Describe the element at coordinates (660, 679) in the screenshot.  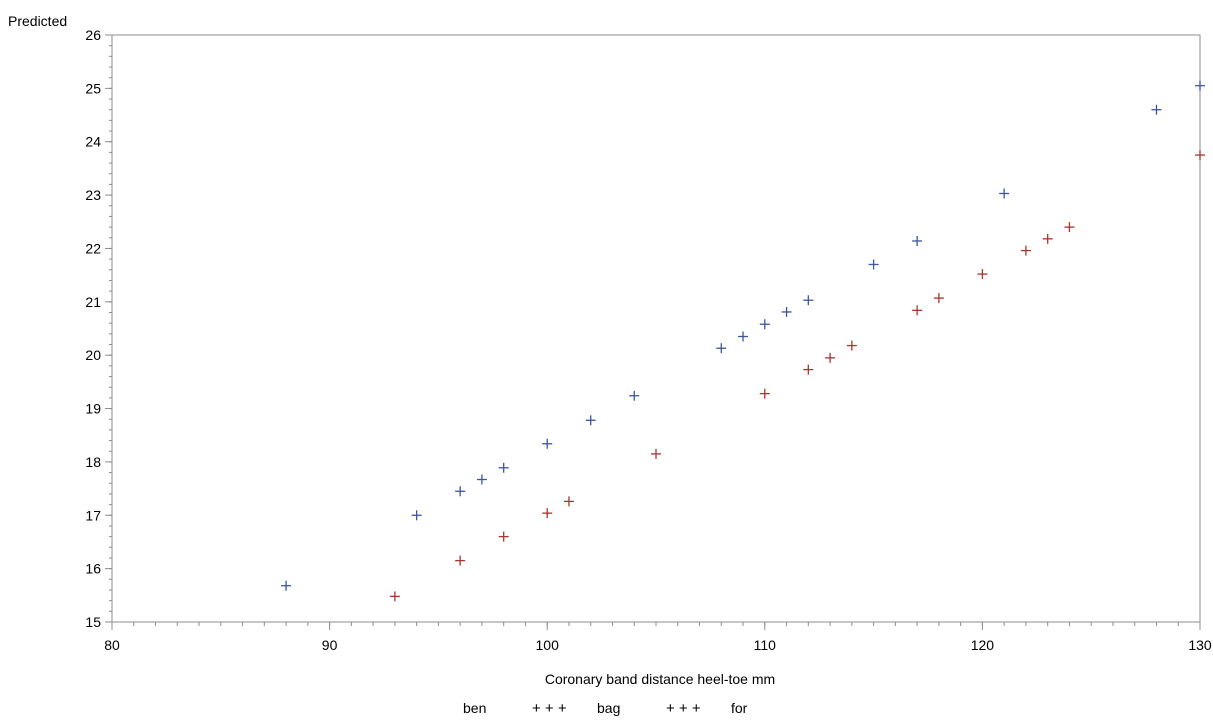
I see `x-axis-label: Coronary band distance heel-toe mm` at that location.